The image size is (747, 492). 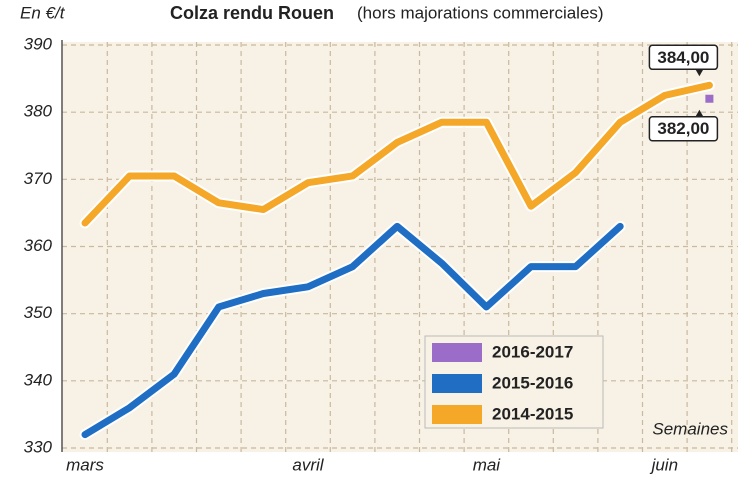 I want to click on y-tick-label: 350, so click(x=38, y=312).